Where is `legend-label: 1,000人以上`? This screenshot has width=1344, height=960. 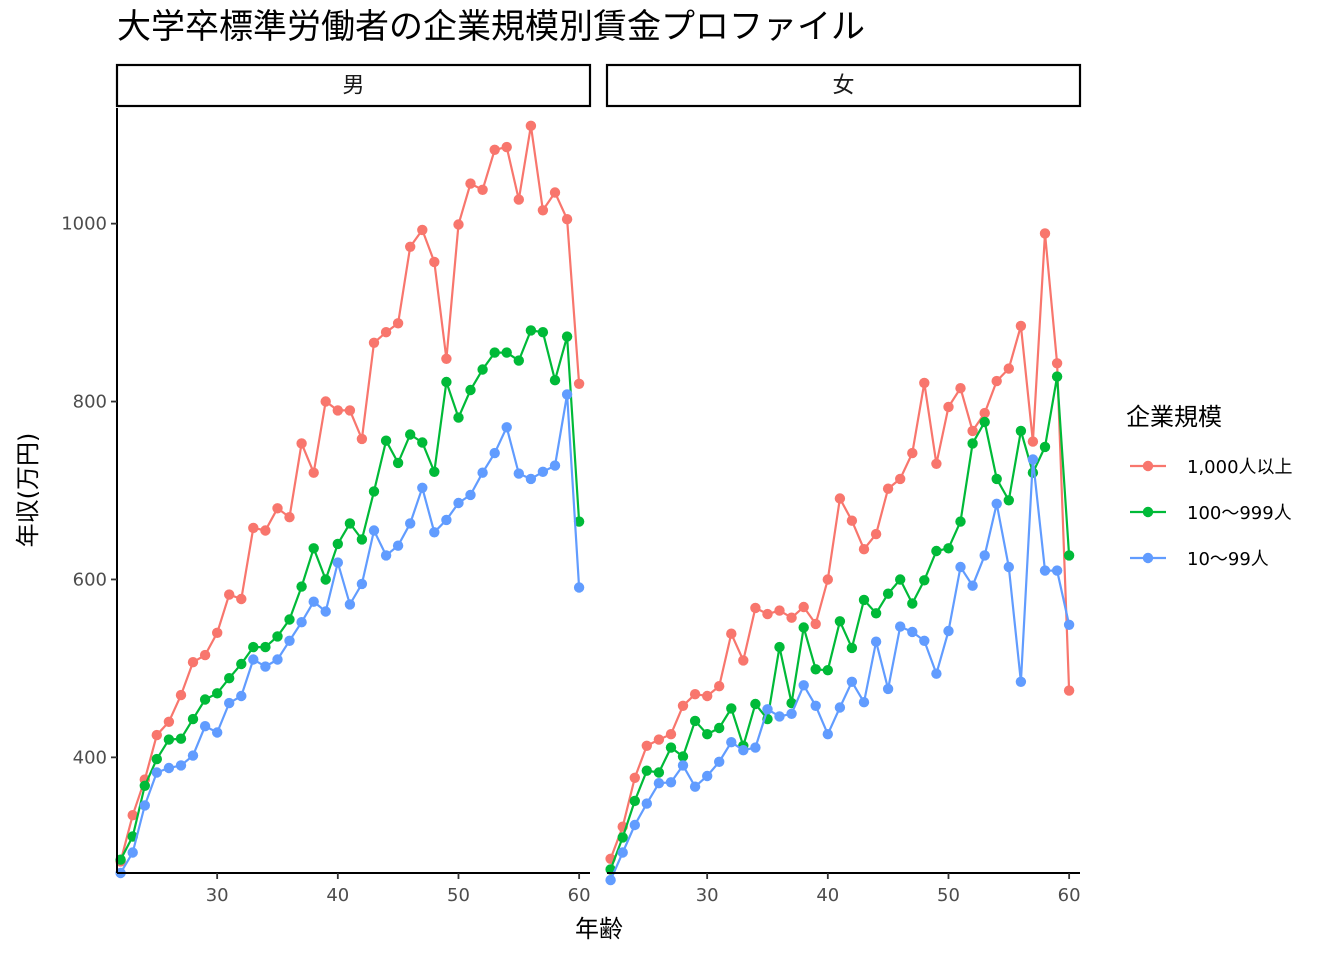 legend-label: 1,000人以上 is located at coordinates (1240, 467).